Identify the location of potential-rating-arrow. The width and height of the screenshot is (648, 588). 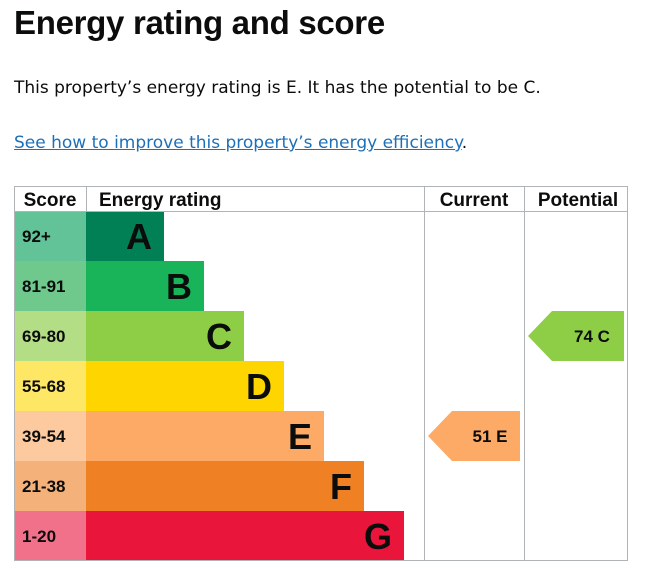
(576, 336).